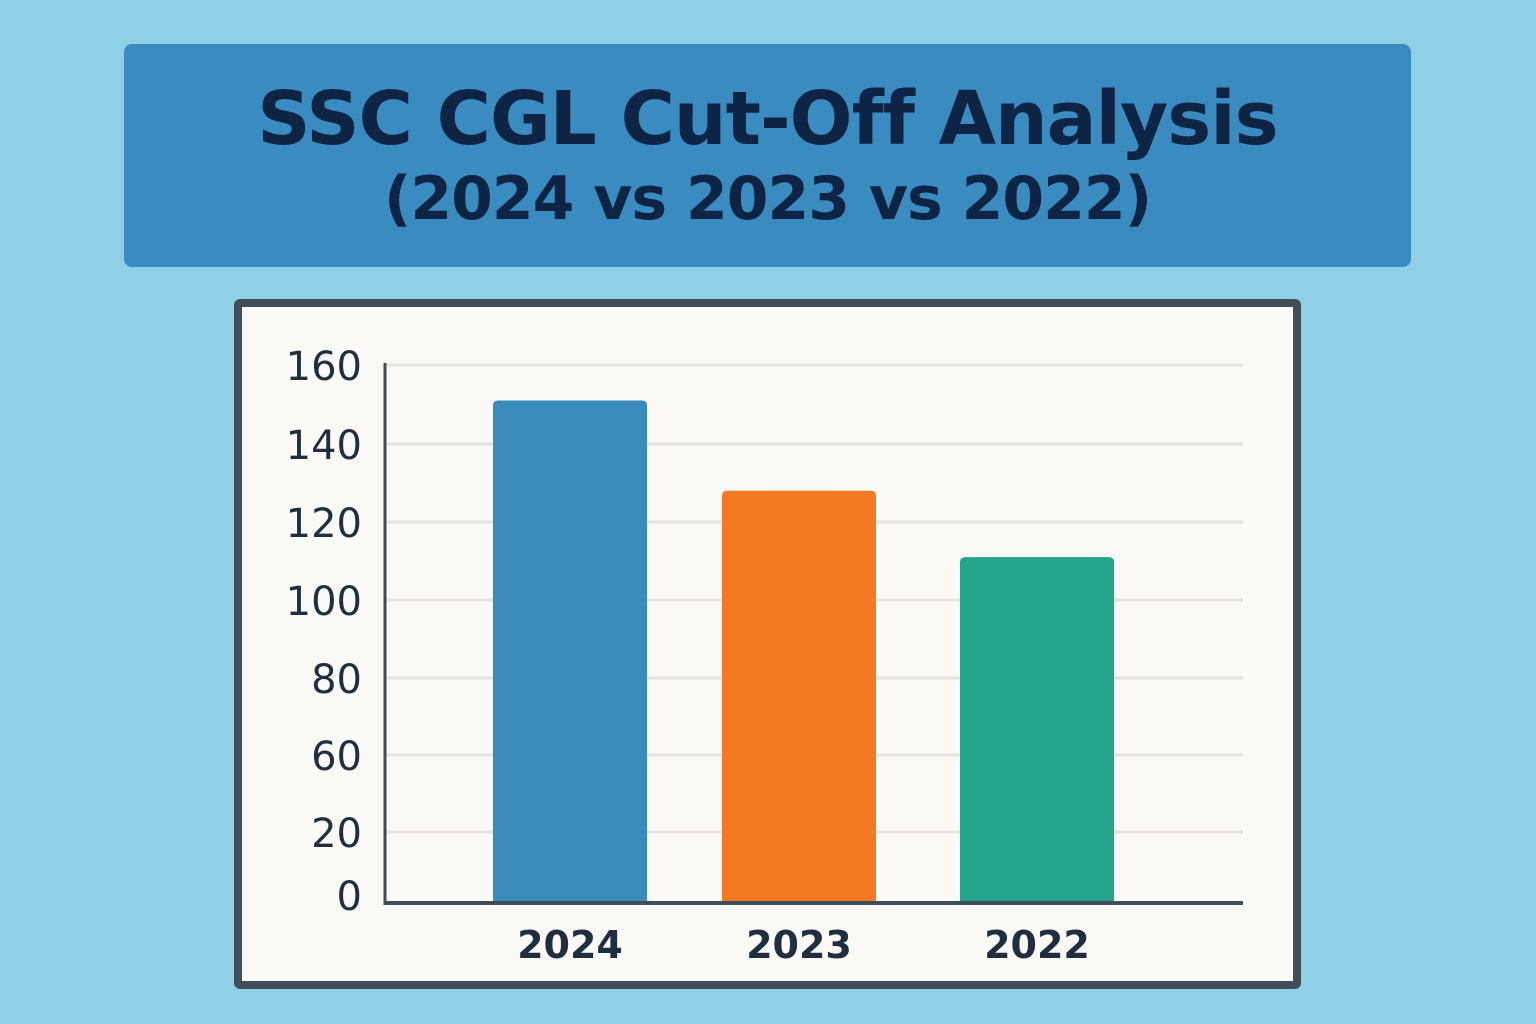 This screenshot has height=1024, width=1536. I want to click on y-tick-label: 120, so click(324, 524).